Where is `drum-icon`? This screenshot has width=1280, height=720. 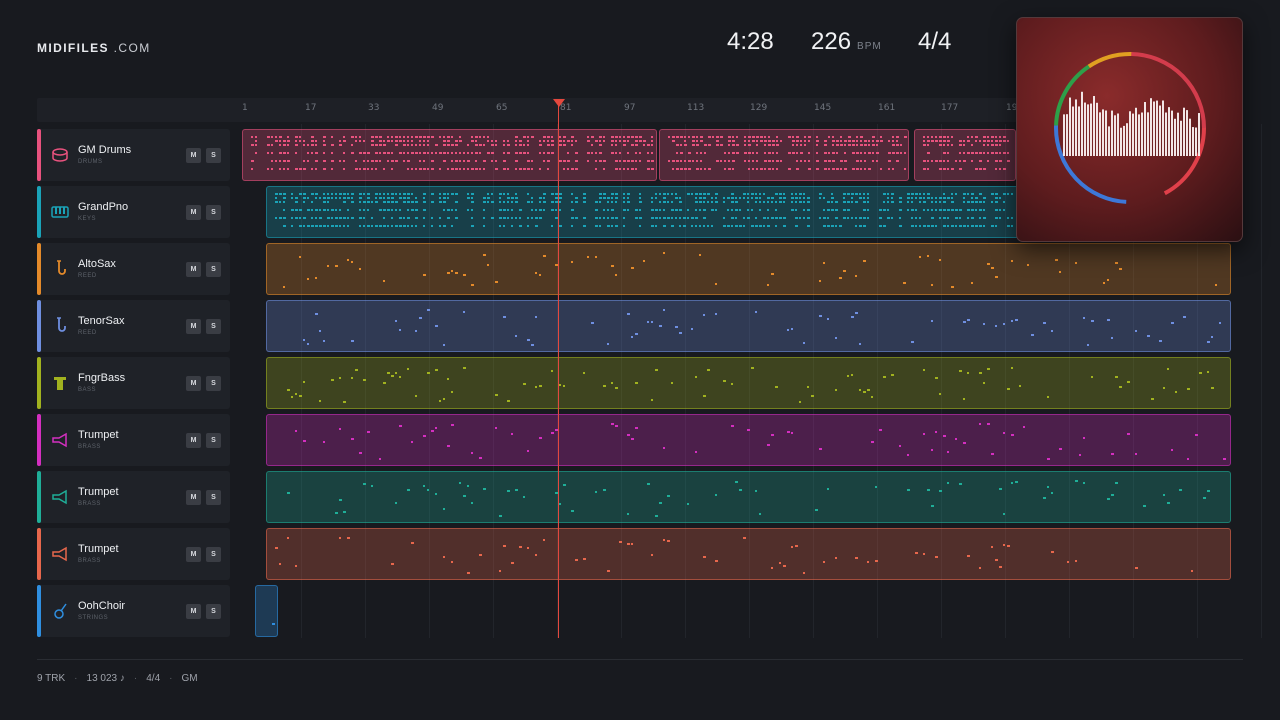
drum-icon is located at coordinates (60, 155).